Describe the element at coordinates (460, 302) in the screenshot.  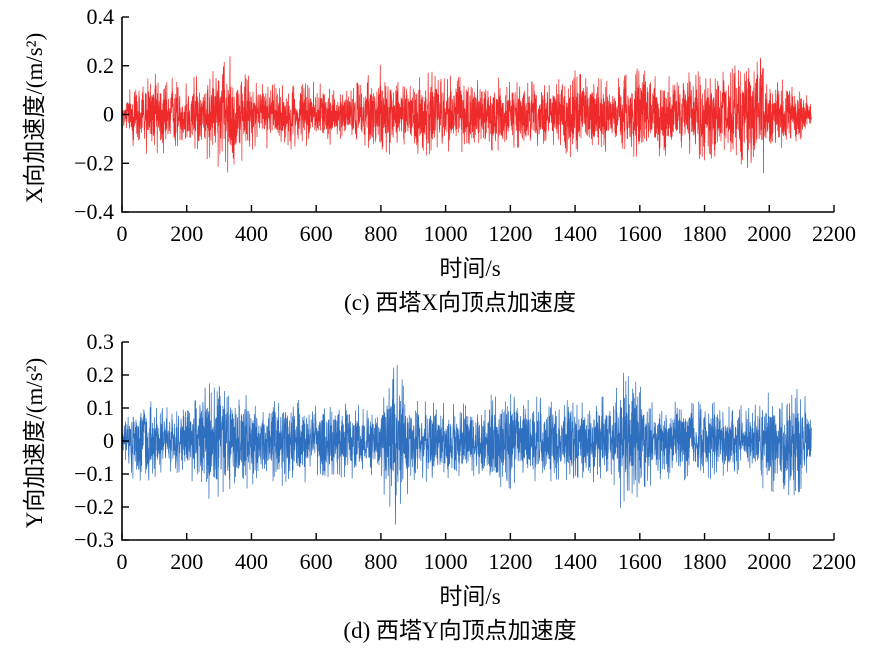
I see `caption-c: (c) 西塔X向顶点加速度` at that location.